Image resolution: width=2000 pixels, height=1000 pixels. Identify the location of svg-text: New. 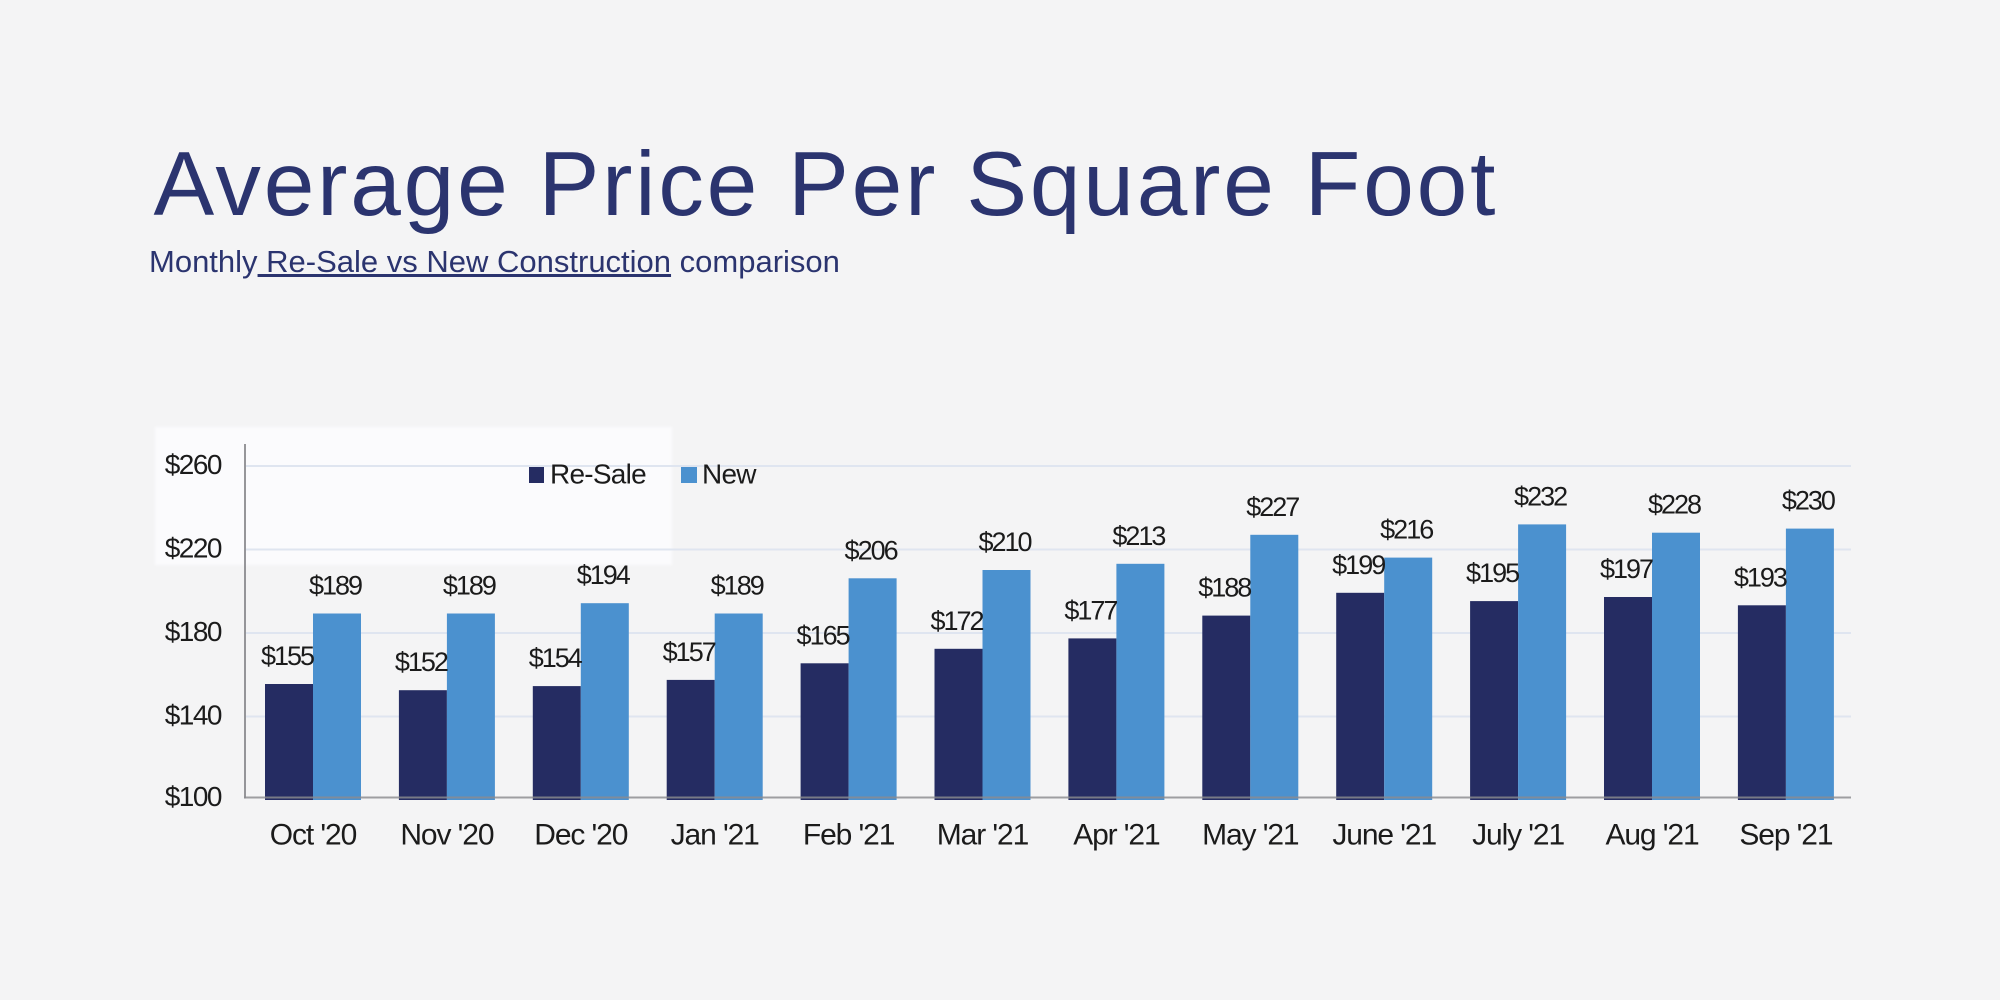
(729, 474).